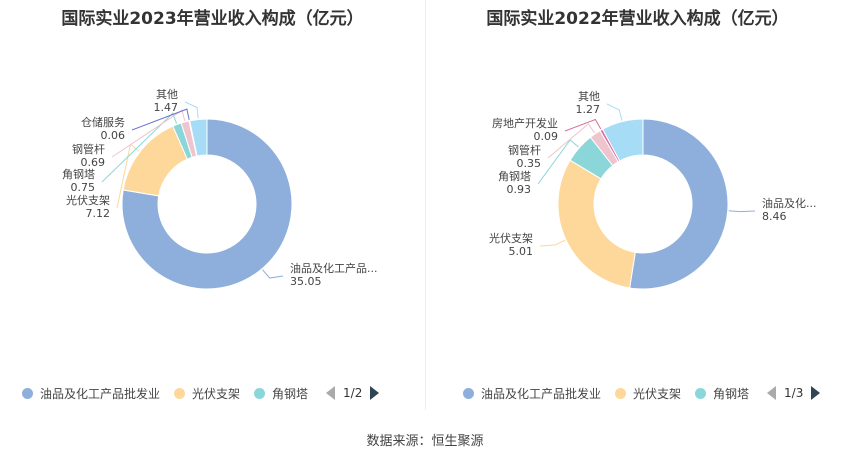 The image size is (850, 459). I want to click on slice-label-value: 1.27, so click(588, 109).